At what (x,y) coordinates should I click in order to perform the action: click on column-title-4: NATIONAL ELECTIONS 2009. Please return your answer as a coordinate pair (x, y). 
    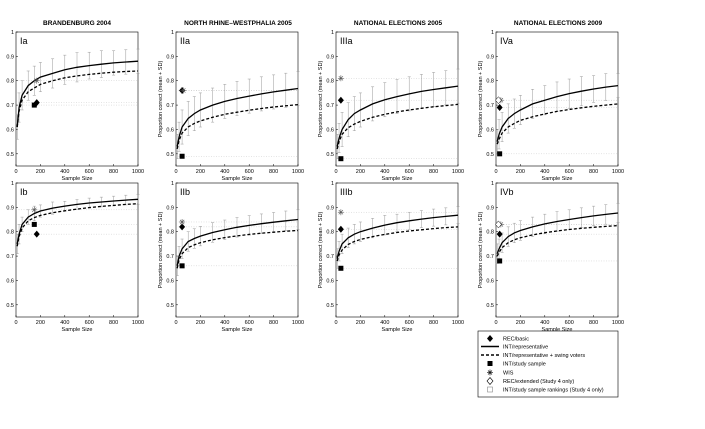
    Looking at the image, I should click on (558, 23).